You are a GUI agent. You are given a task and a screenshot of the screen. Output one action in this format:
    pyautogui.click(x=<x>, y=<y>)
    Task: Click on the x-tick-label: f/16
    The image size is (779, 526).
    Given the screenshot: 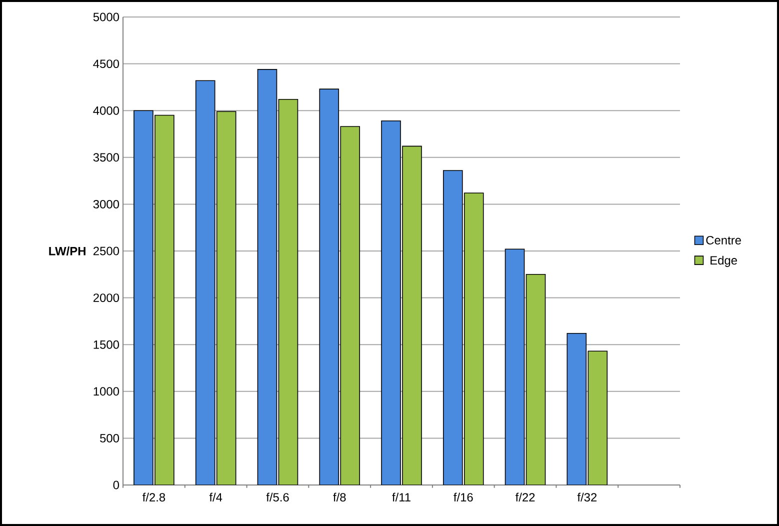 What is the action you would take?
    pyautogui.click(x=463, y=497)
    